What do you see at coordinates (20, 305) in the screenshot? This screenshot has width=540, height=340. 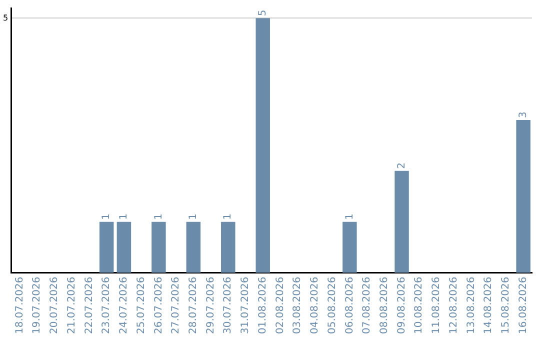 I see `x-tick-label: 18.07.2026` at bounding box center [20, 305].